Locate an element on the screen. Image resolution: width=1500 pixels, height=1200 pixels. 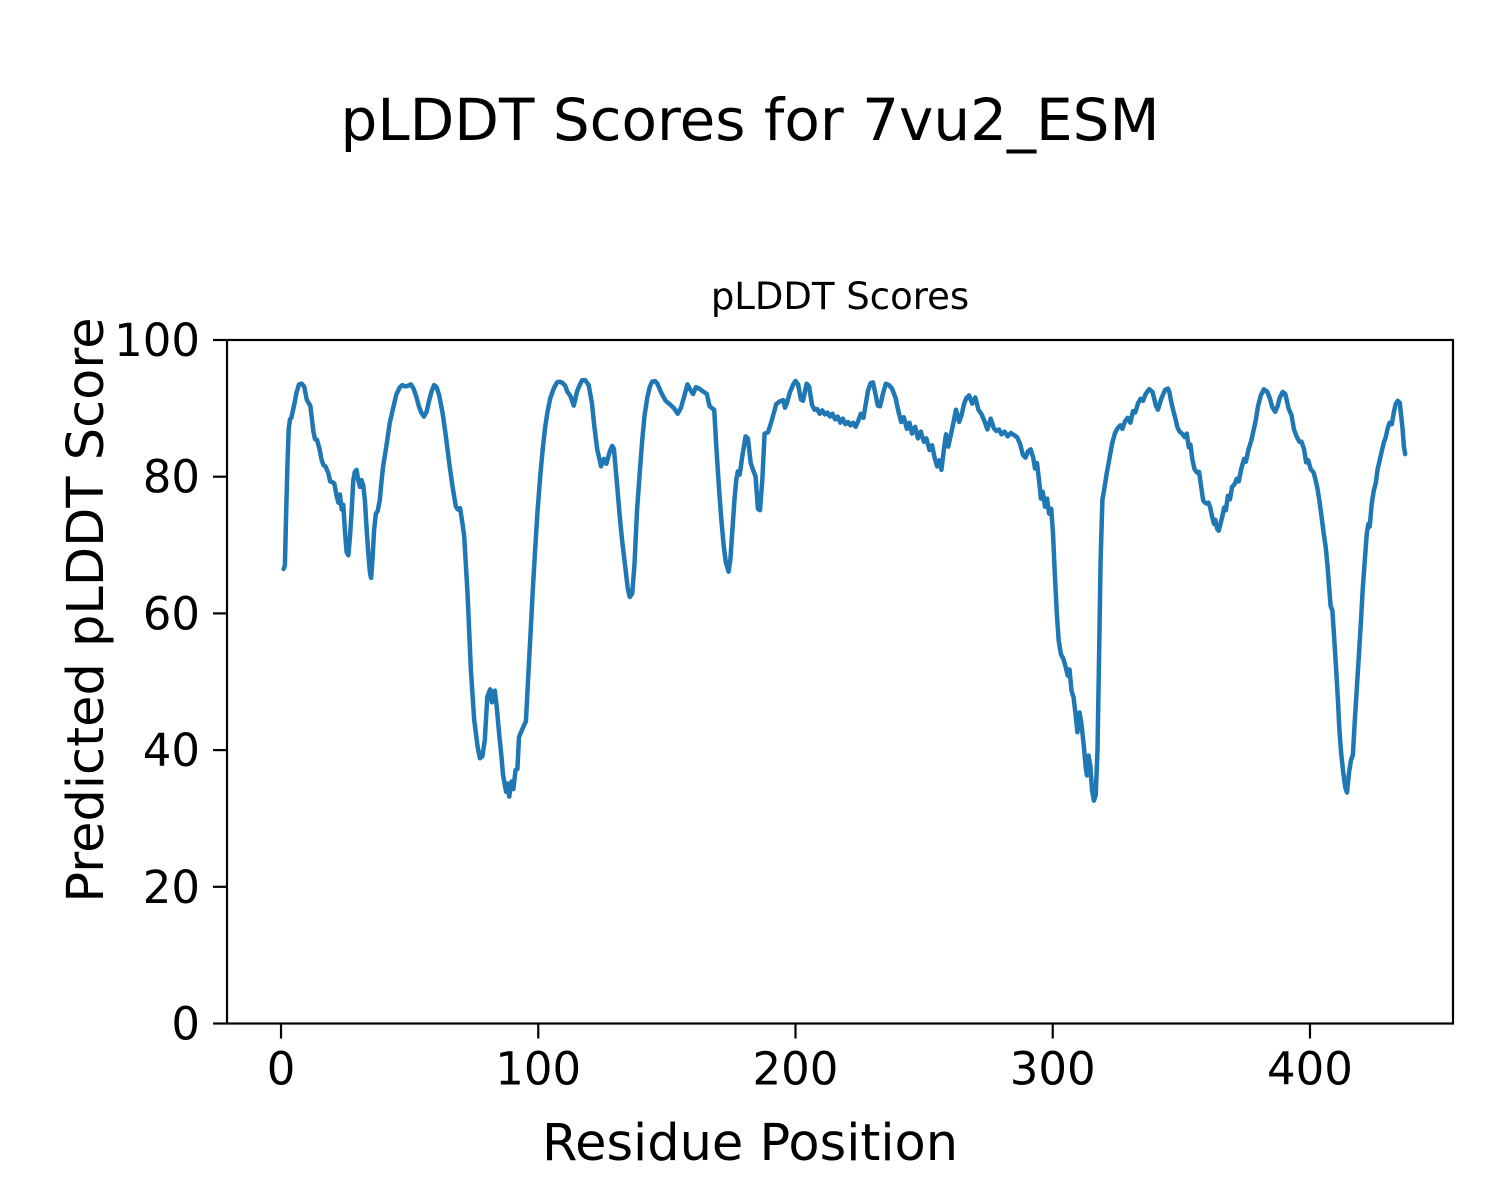
y-tick-label: 100 is located at coordinates (157, 340).